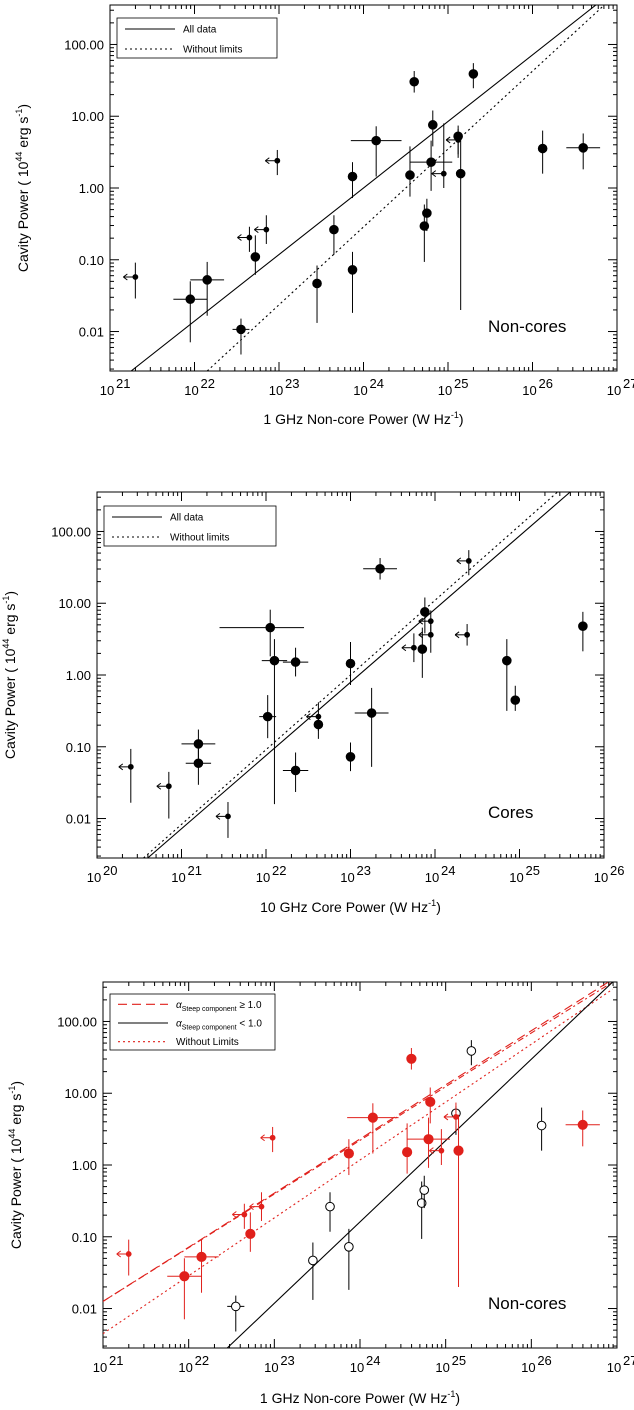  I want to click on x-tick-exponent: 20, so click(110, 870).